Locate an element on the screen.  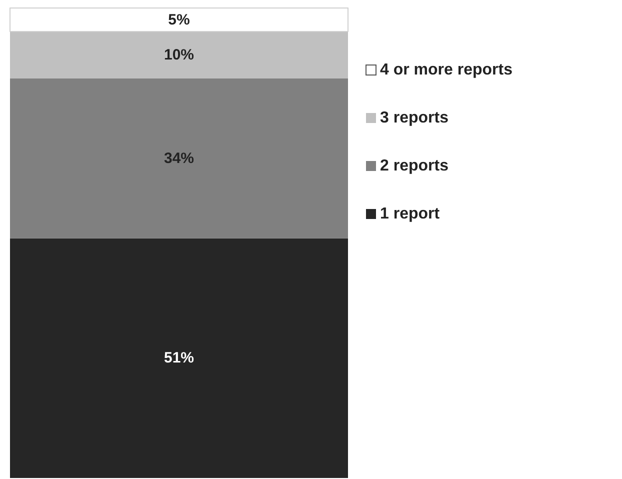
data-label: 10% is located at coordinates (179, 55).